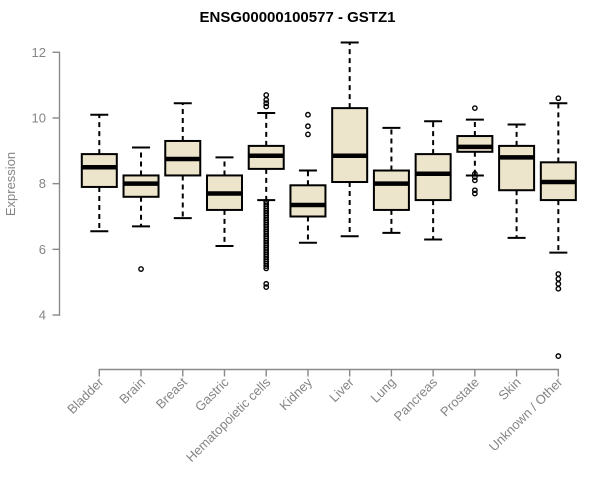 The width and height of the screenshot is (600, 500). Describe the element at coordinates (297, 17) in the screenshot. I see `chart-title: ENSG00000100577 - GSTZ1` at that location.